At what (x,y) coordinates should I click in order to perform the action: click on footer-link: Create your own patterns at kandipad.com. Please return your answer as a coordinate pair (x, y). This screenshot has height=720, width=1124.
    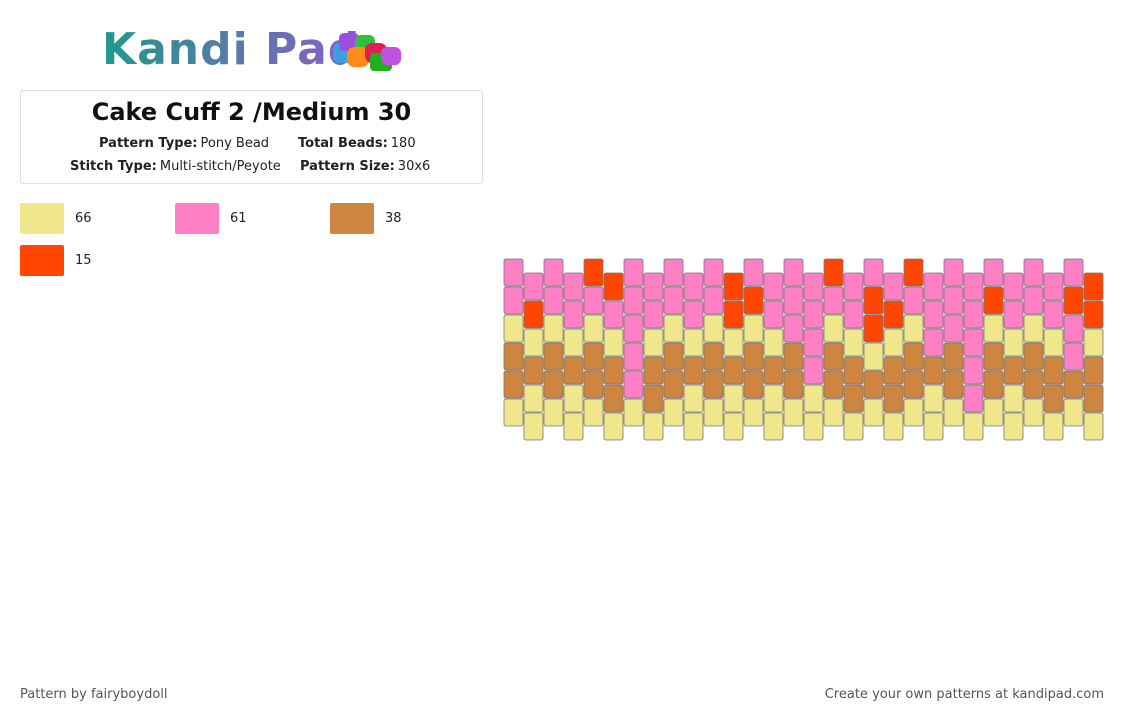
    Looking at the image, I should click on (964, 694).